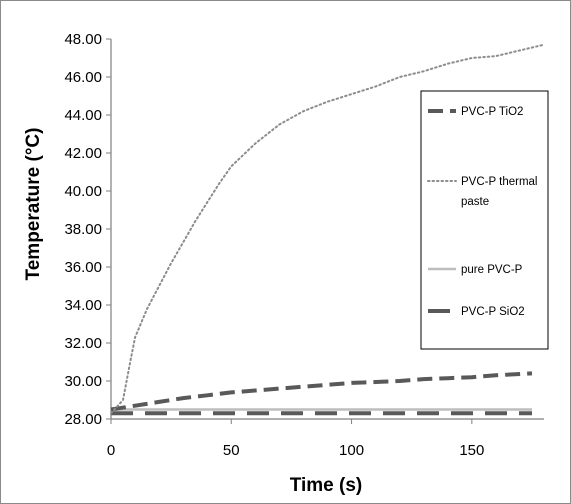 The width and height of the screenshot is (571, 504). I want to click on x-axis-ticks: 0 50 100 150, so click(295, 439).